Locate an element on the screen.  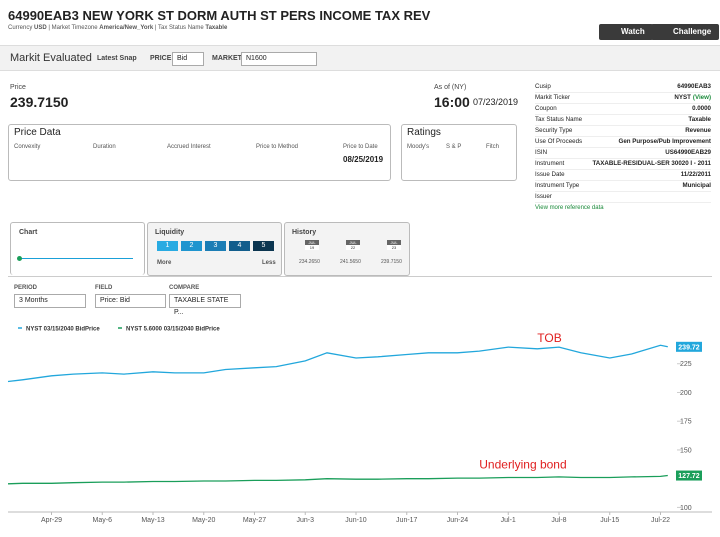
reference-value-text: Revenue is located at coordinates (698, 130).